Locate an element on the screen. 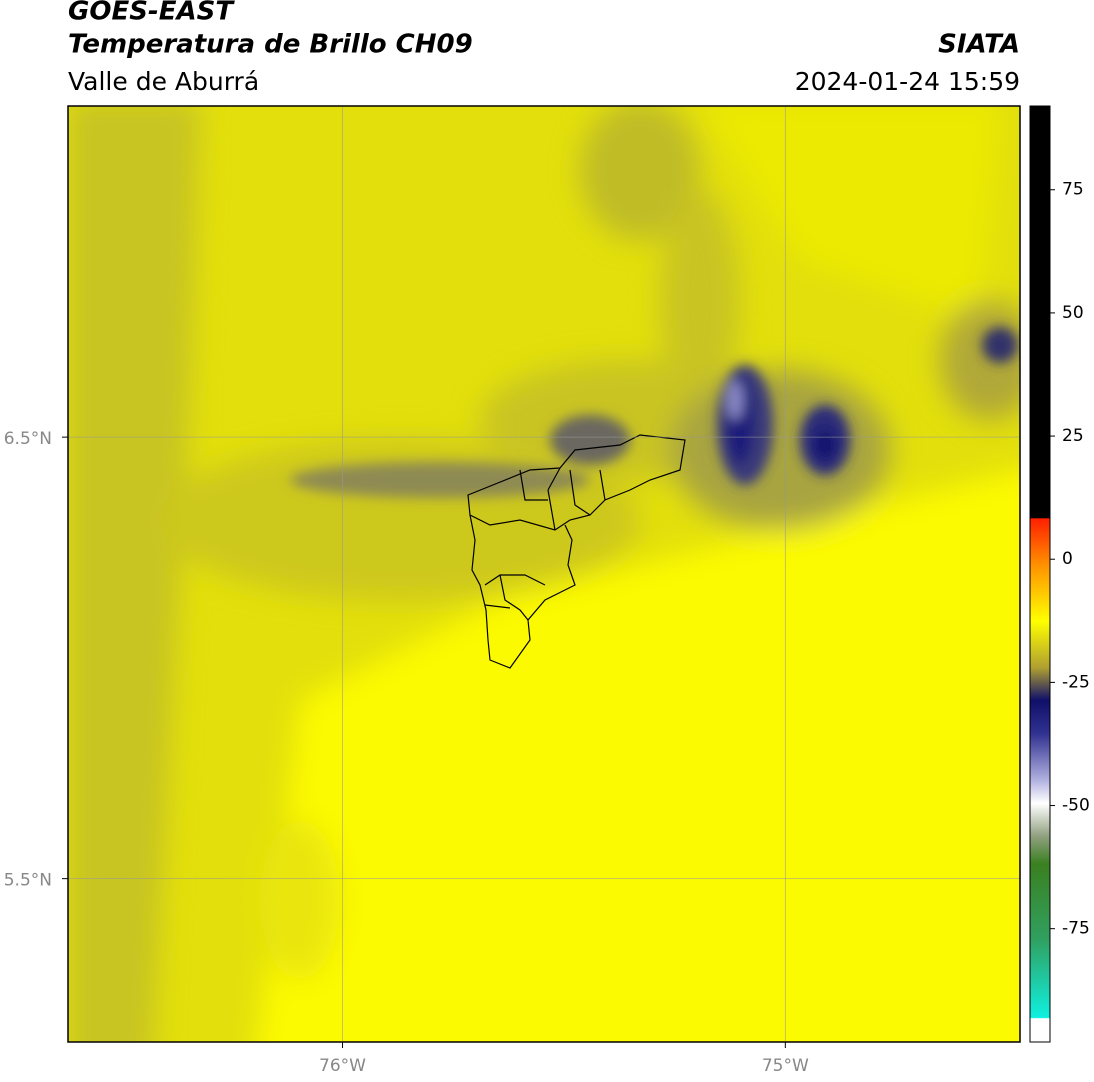  x-tick-label: 75°W is located at coordinates (785, 1066).